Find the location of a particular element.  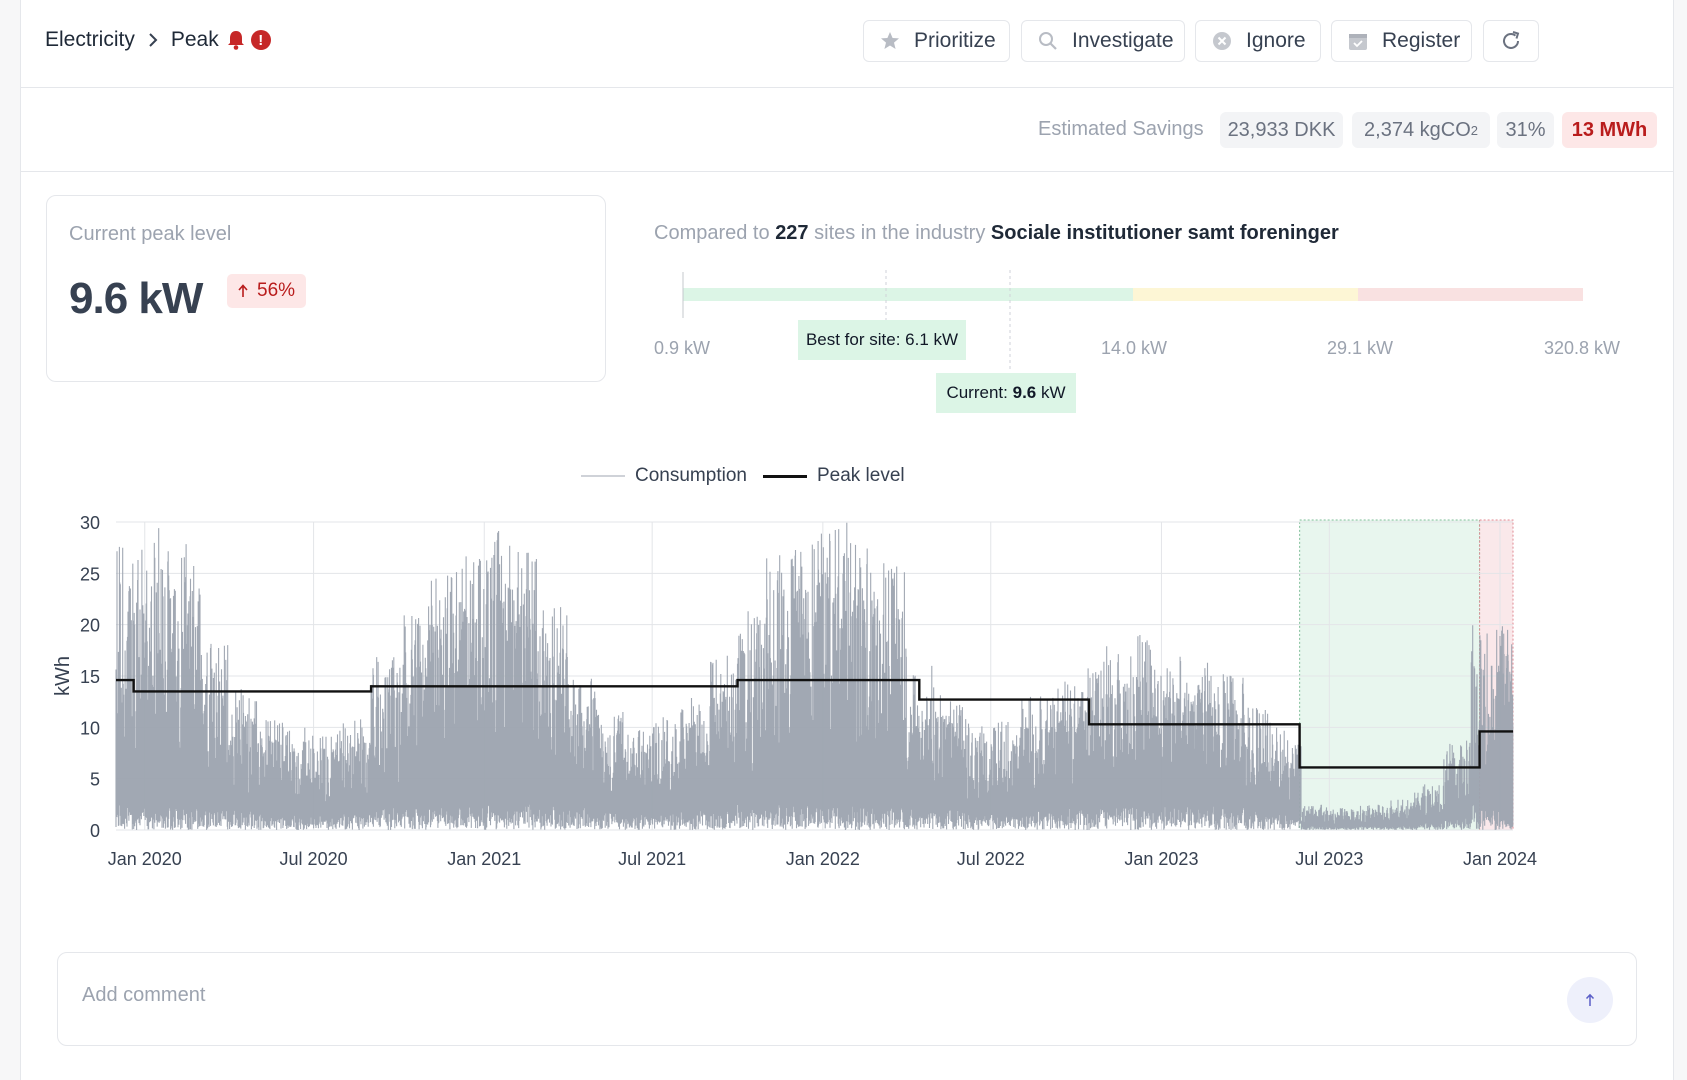

savings-money: 23,933 DKK is located at coordinates (1281, 129).